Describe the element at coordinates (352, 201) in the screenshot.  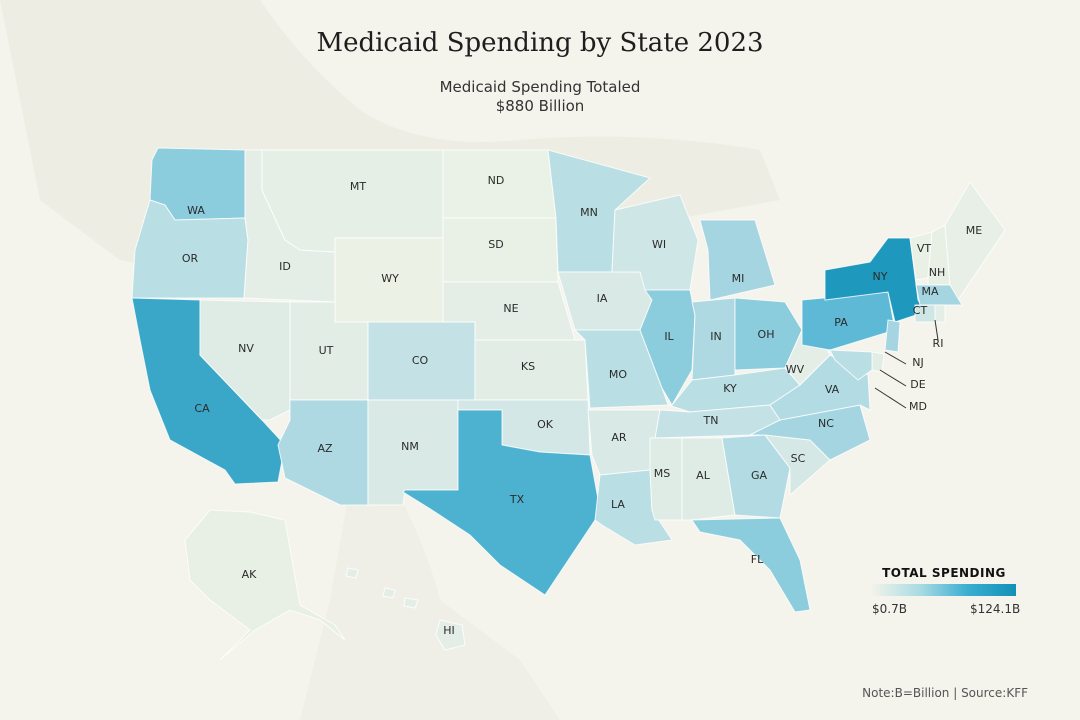
I see `state-mt` at that location.